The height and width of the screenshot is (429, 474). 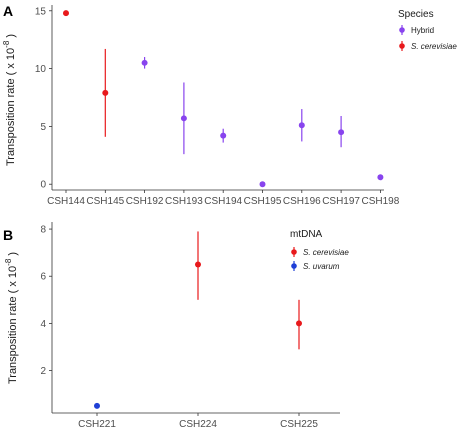 I want to click on panel-b-legend-title: mtDNA, so click(x=306, y=234).